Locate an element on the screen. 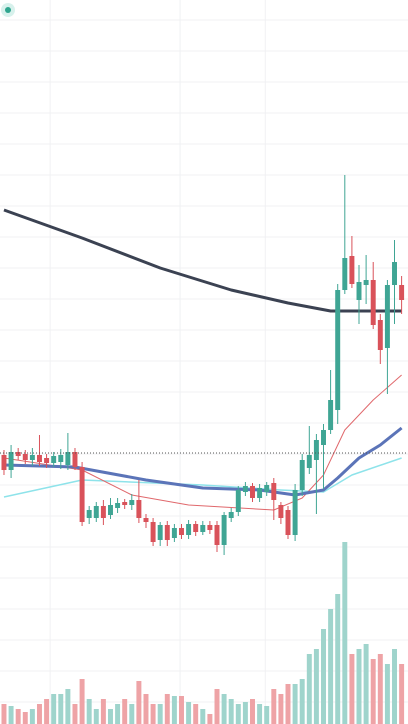 The width and height of the screenshot is (408, 724). status-dot is located at coordinates (8, 10).